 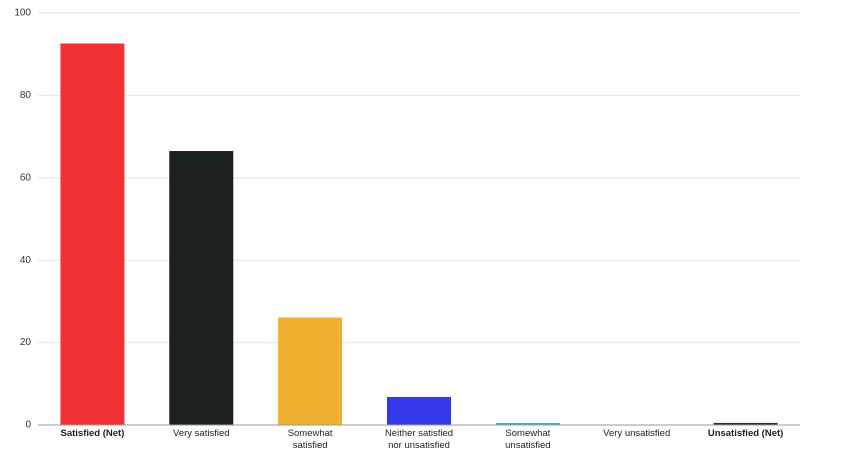 What do you see at coordinates (636, 433) in the screenshot?
I see `x-tick-label: Very unsatisfied` at bounding box center [636, 433].